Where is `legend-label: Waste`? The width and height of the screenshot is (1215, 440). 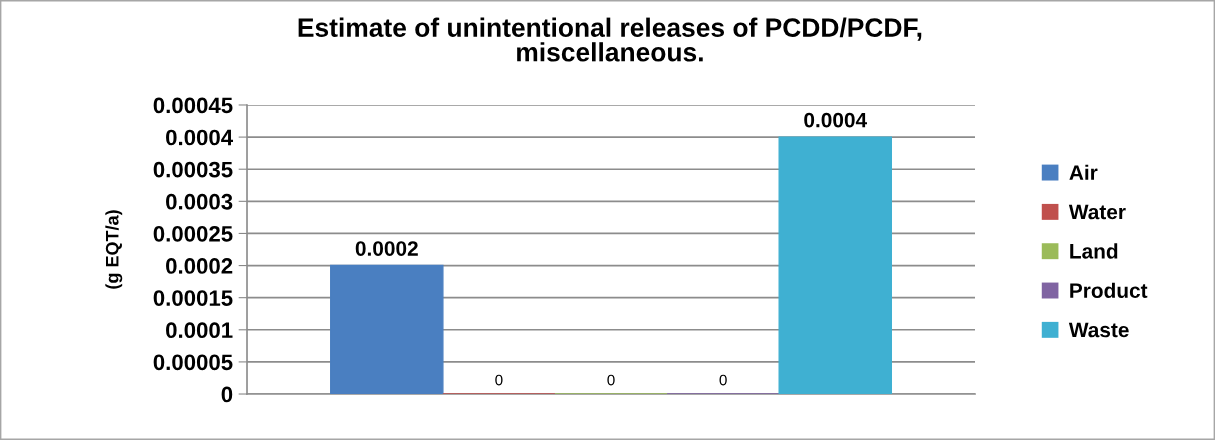 legend-label: Waste is located at coordinates (1098, 330).